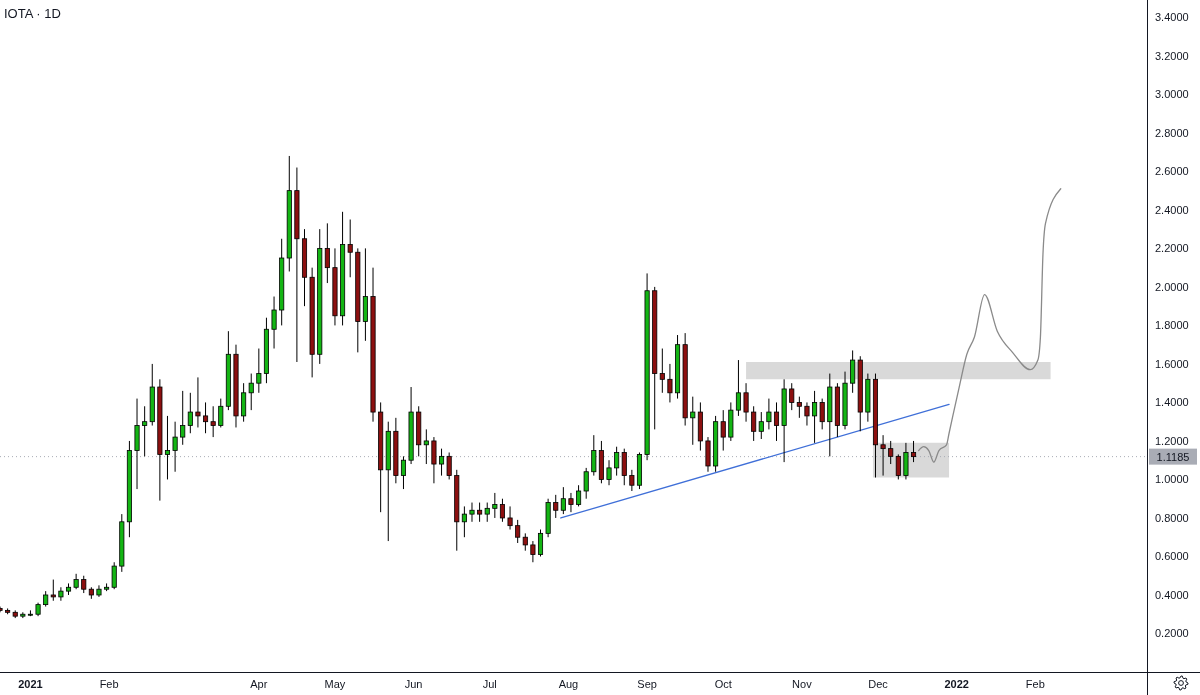 Image resolution: width=1200 pixels, height=695 pixels. I want to click on x-tick-label: Nov, so click(802, 684).